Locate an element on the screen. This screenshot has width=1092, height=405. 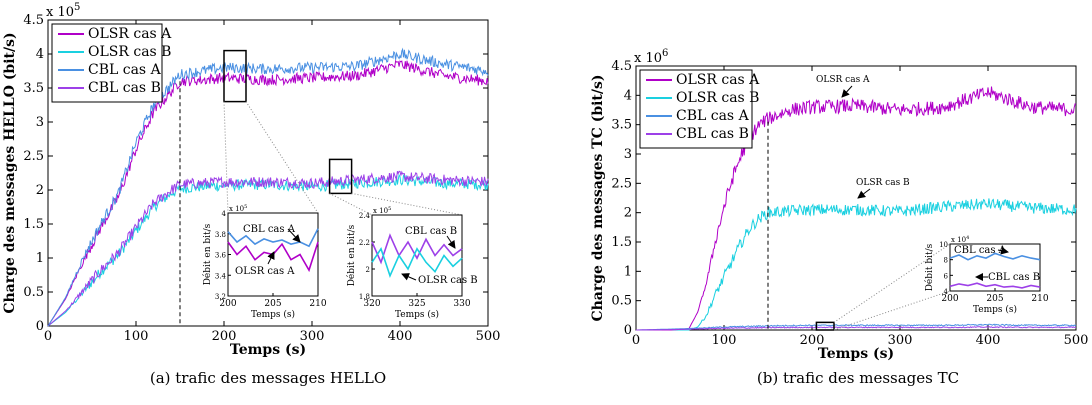
y-axis-label: Charge des messages HELLO (bit/s) is located at coordinates (10, 172).